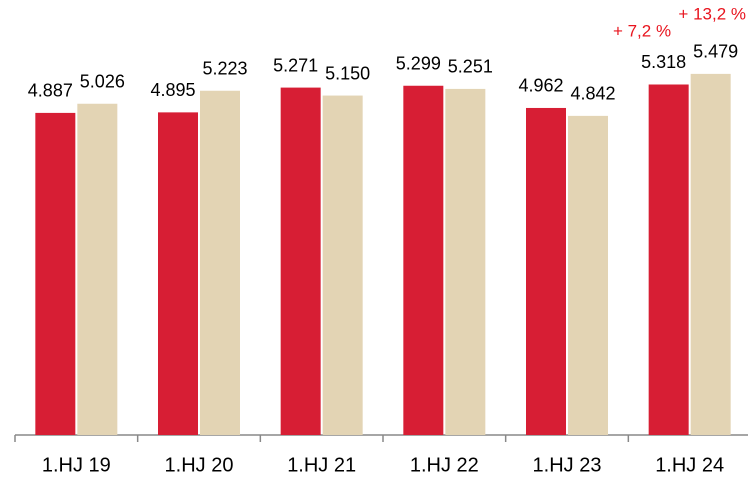 This screenshot has width=748, height=479. I want to click on value-label: 5.271, so click(295, 65).